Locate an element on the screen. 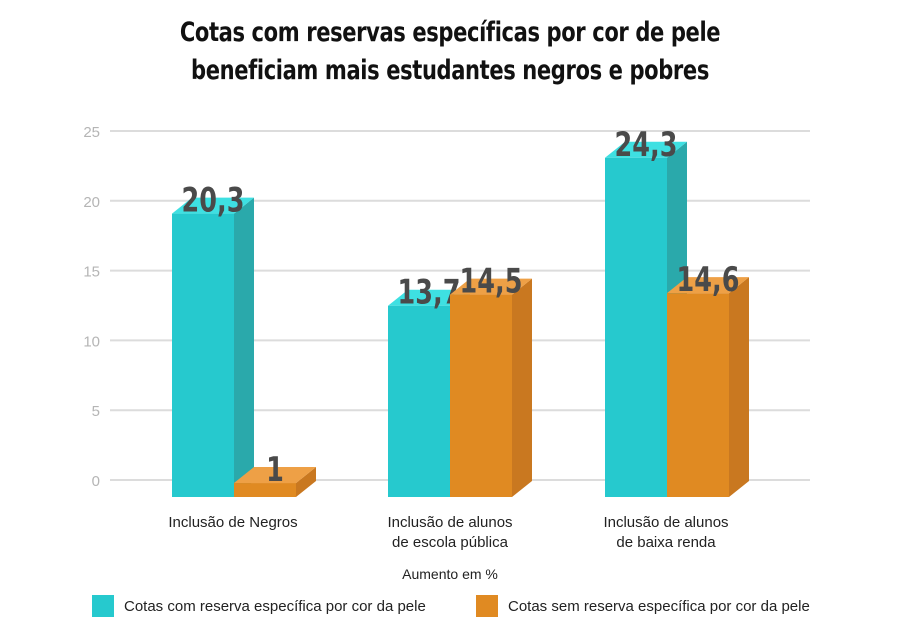 The image size is (900, 641). y-tick-label: 20 is located at coordinates (91, 202).